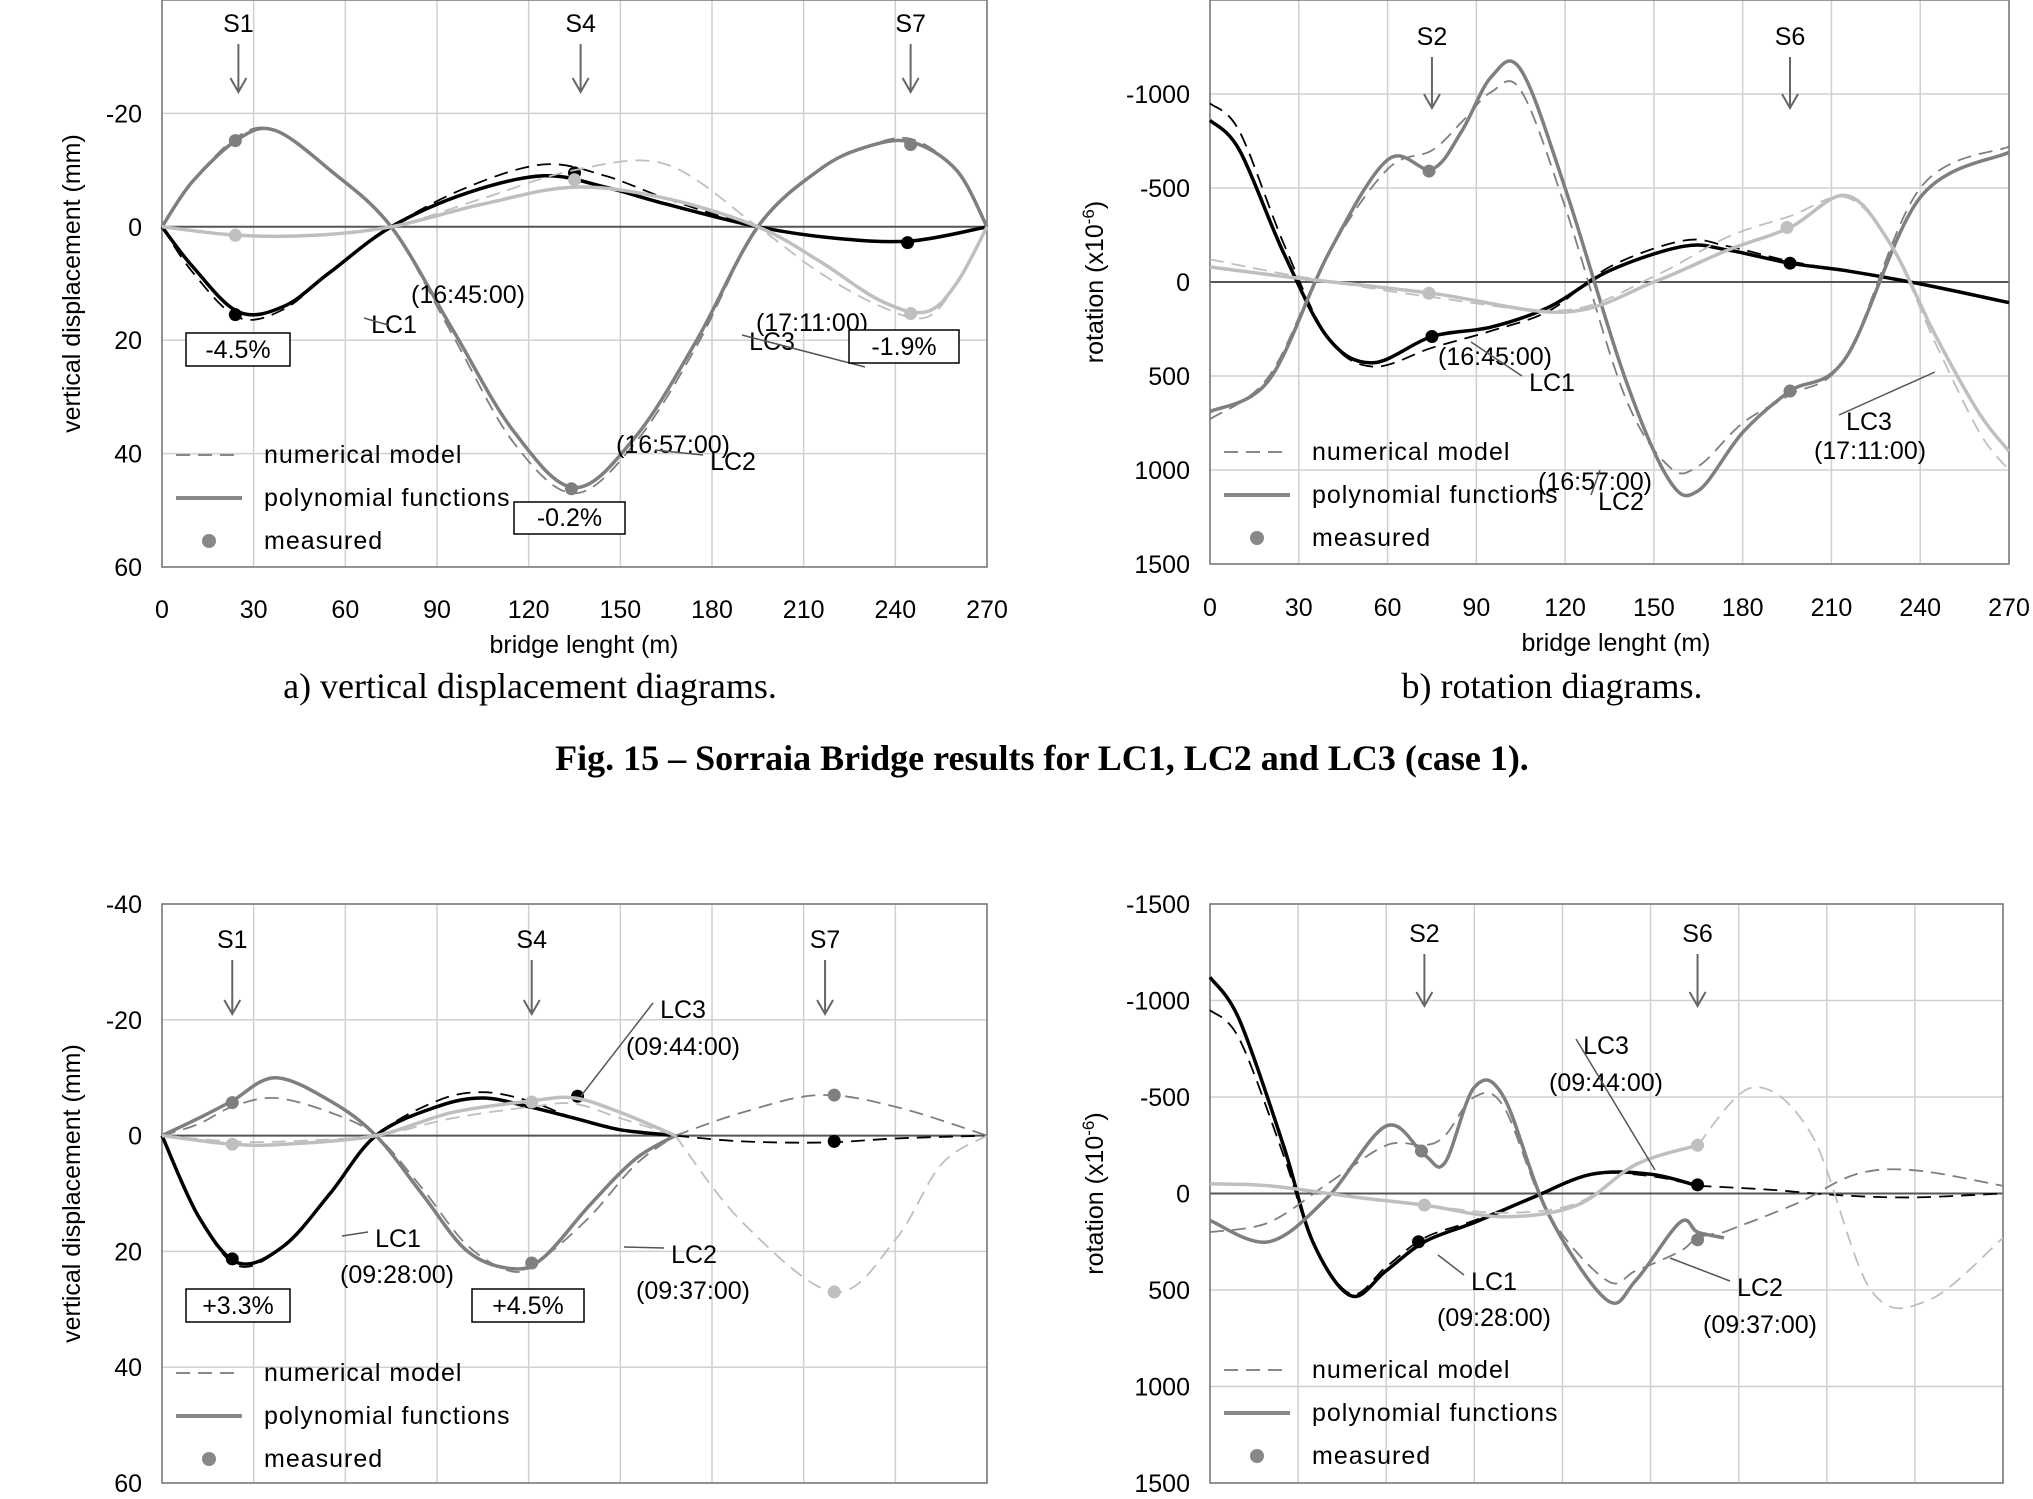 The height and width of the screenshot is (1499, 2033). What do you see at coordinates (72, 1193) in the screenshot?
I see `y-axis-label: vertical displacement (mm)` at bounding box center [72, 1193].